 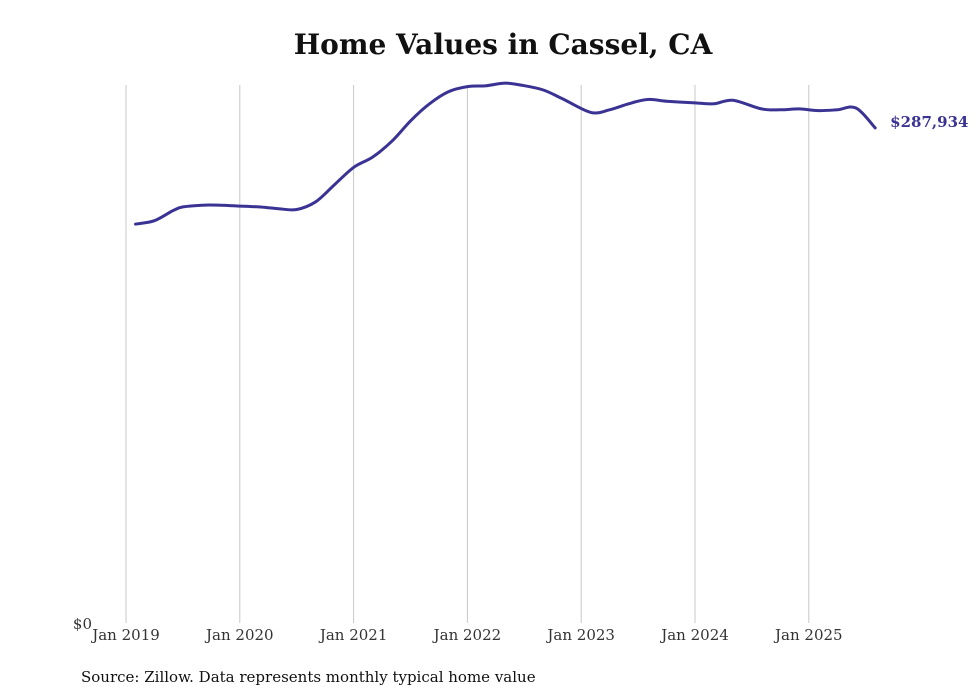 I want to click on x-tick-label: Jan 2024, so click(x=694, y=635).